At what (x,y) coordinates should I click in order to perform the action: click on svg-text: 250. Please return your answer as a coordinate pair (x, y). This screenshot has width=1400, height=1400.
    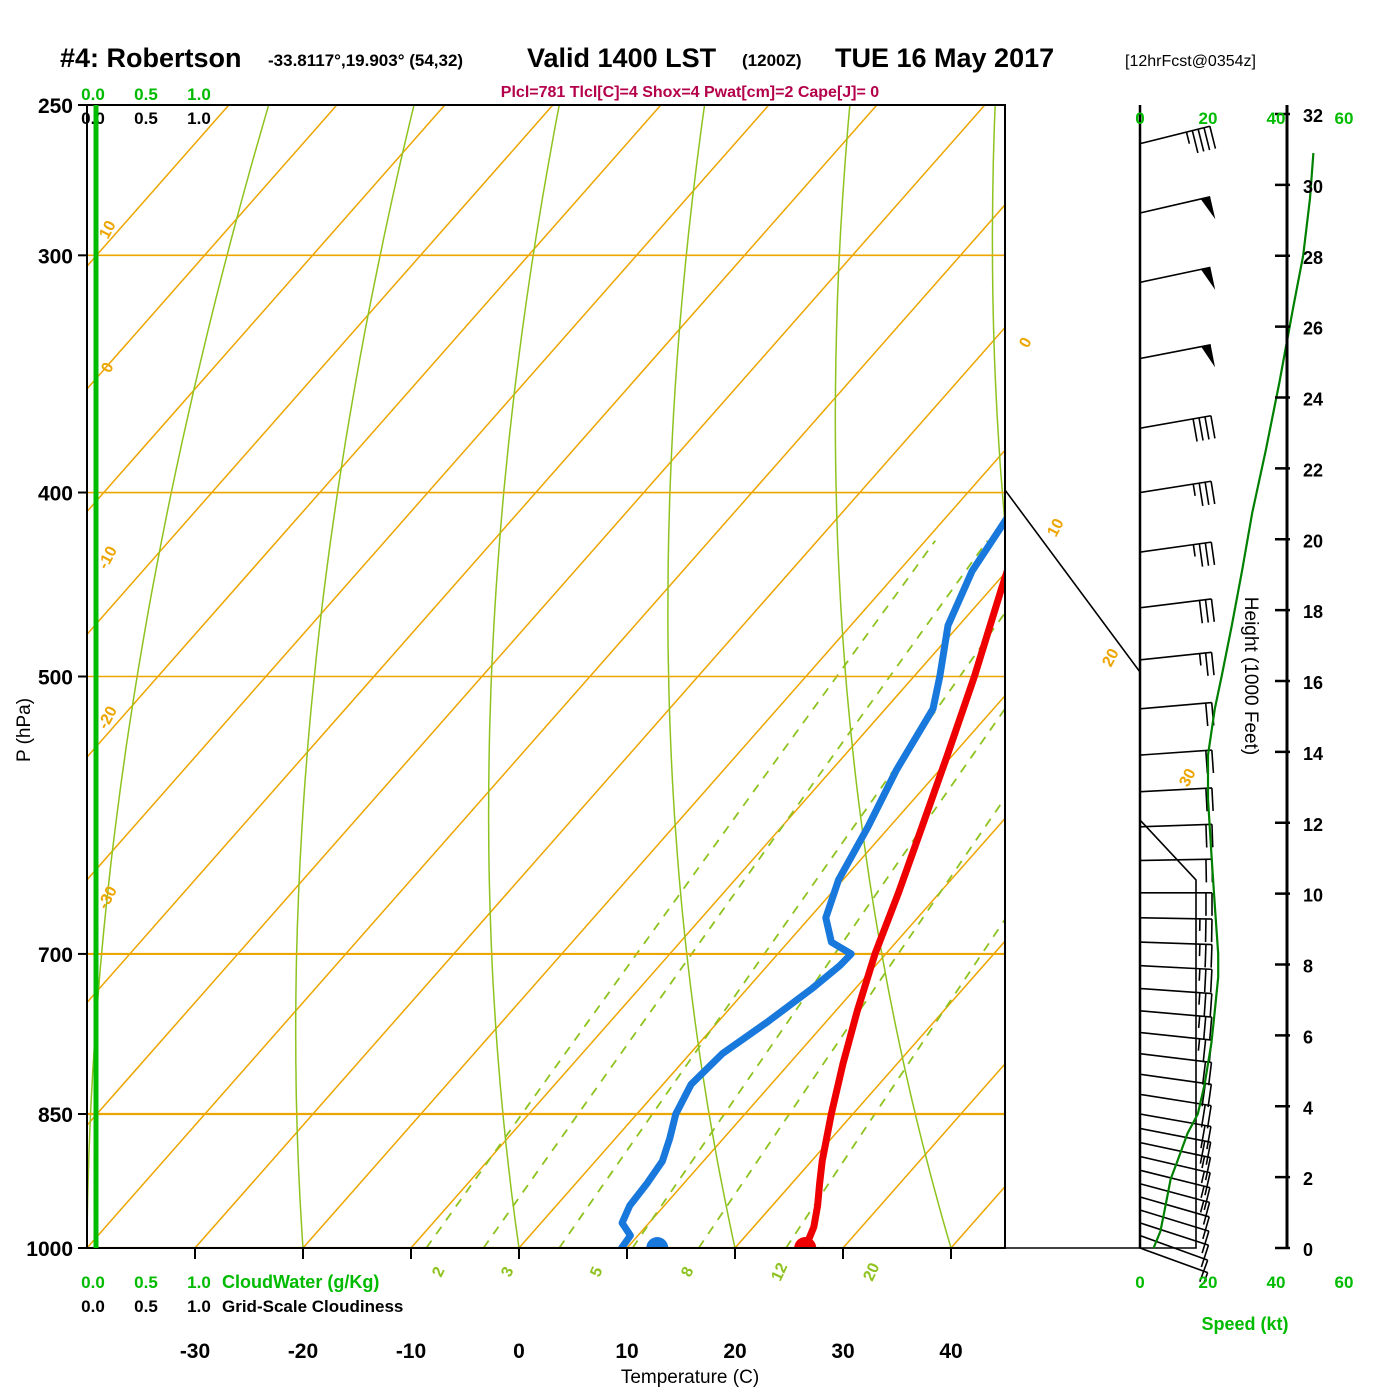
    Looking at the image, I should click on (55, 106).